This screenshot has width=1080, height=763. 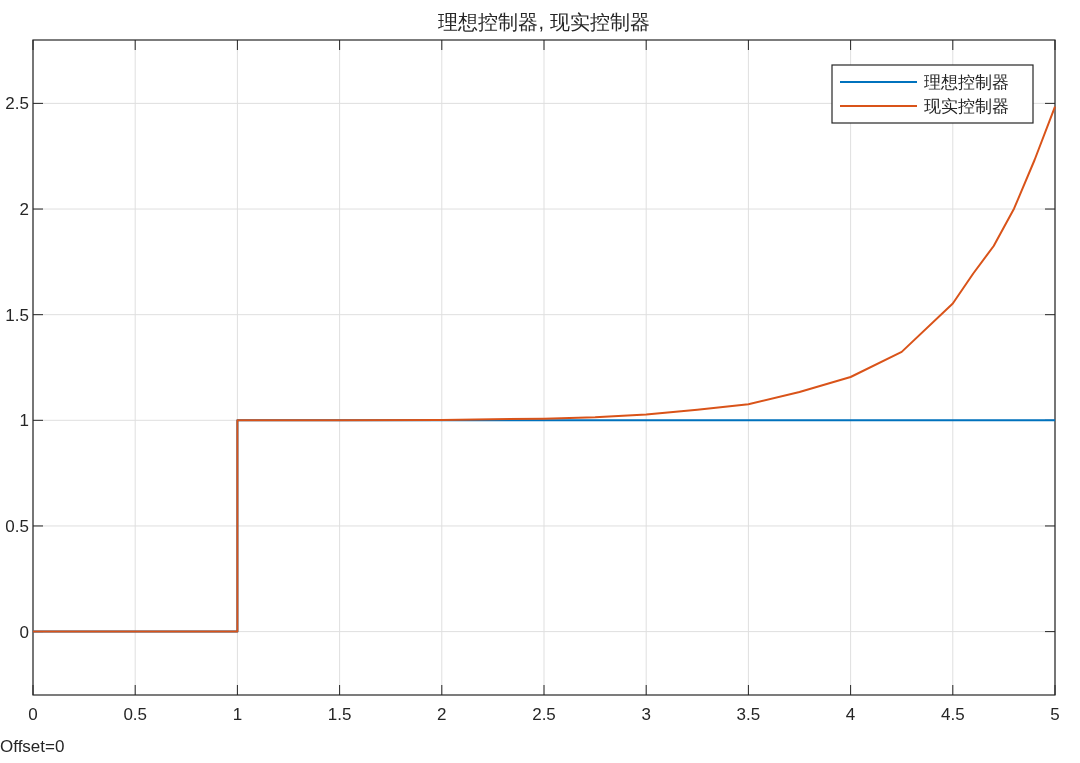 What do you see at coordinates (17, 104) in the screenshot?
I see `y-tick-label: 2.5` at bounding box center [17, 104].